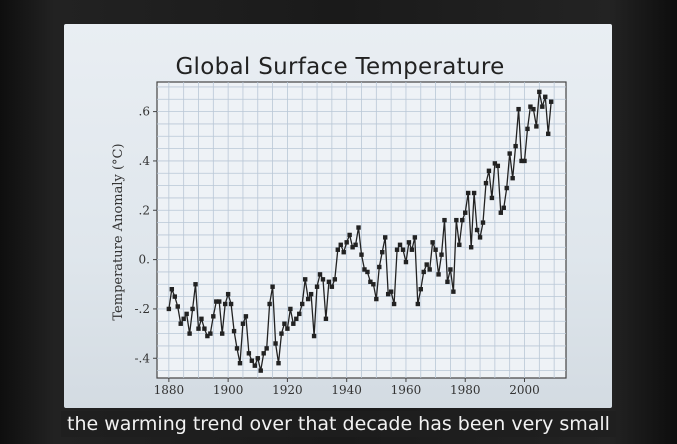  Describe the element at coordinates (340, 67) in the screenshot. I see `chart-title: Global Surface Temperature` at that location.